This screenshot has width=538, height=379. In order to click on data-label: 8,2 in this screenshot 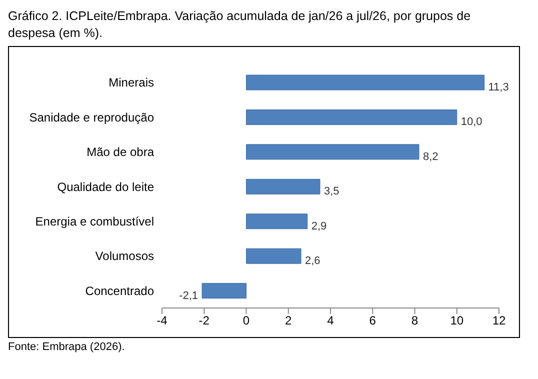, I will do `click(430, 156)`.